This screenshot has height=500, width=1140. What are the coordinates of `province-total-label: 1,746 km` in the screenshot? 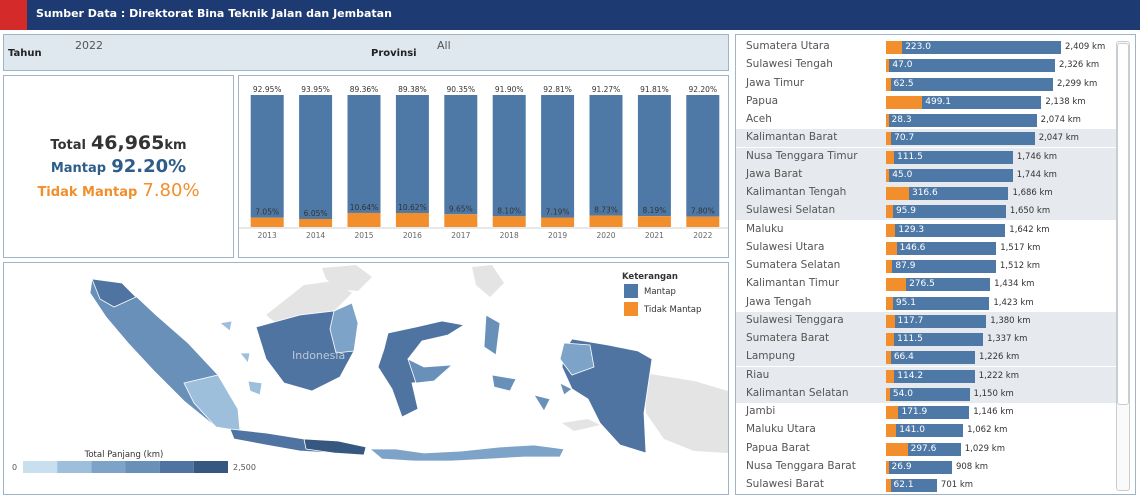 It's located at (1037, 156).